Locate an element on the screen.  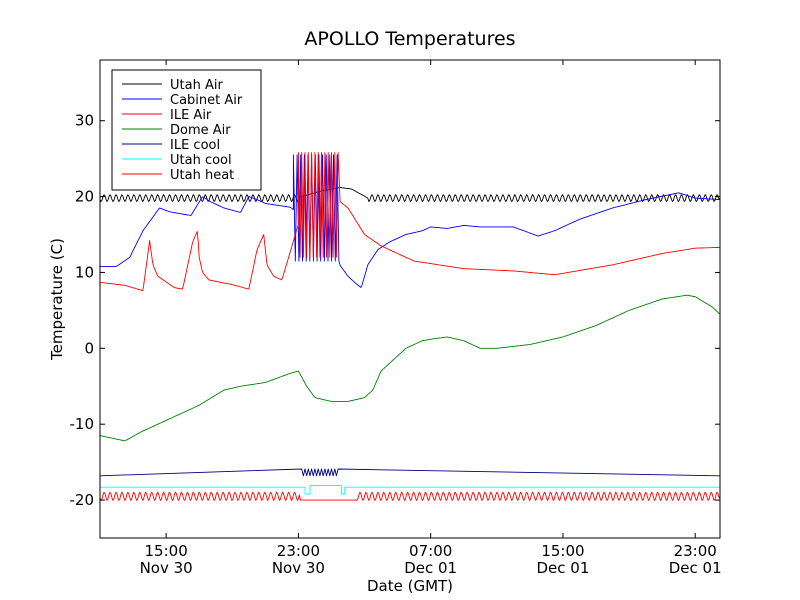
y-tick-label: -20 is located at coordinates (82, 500).